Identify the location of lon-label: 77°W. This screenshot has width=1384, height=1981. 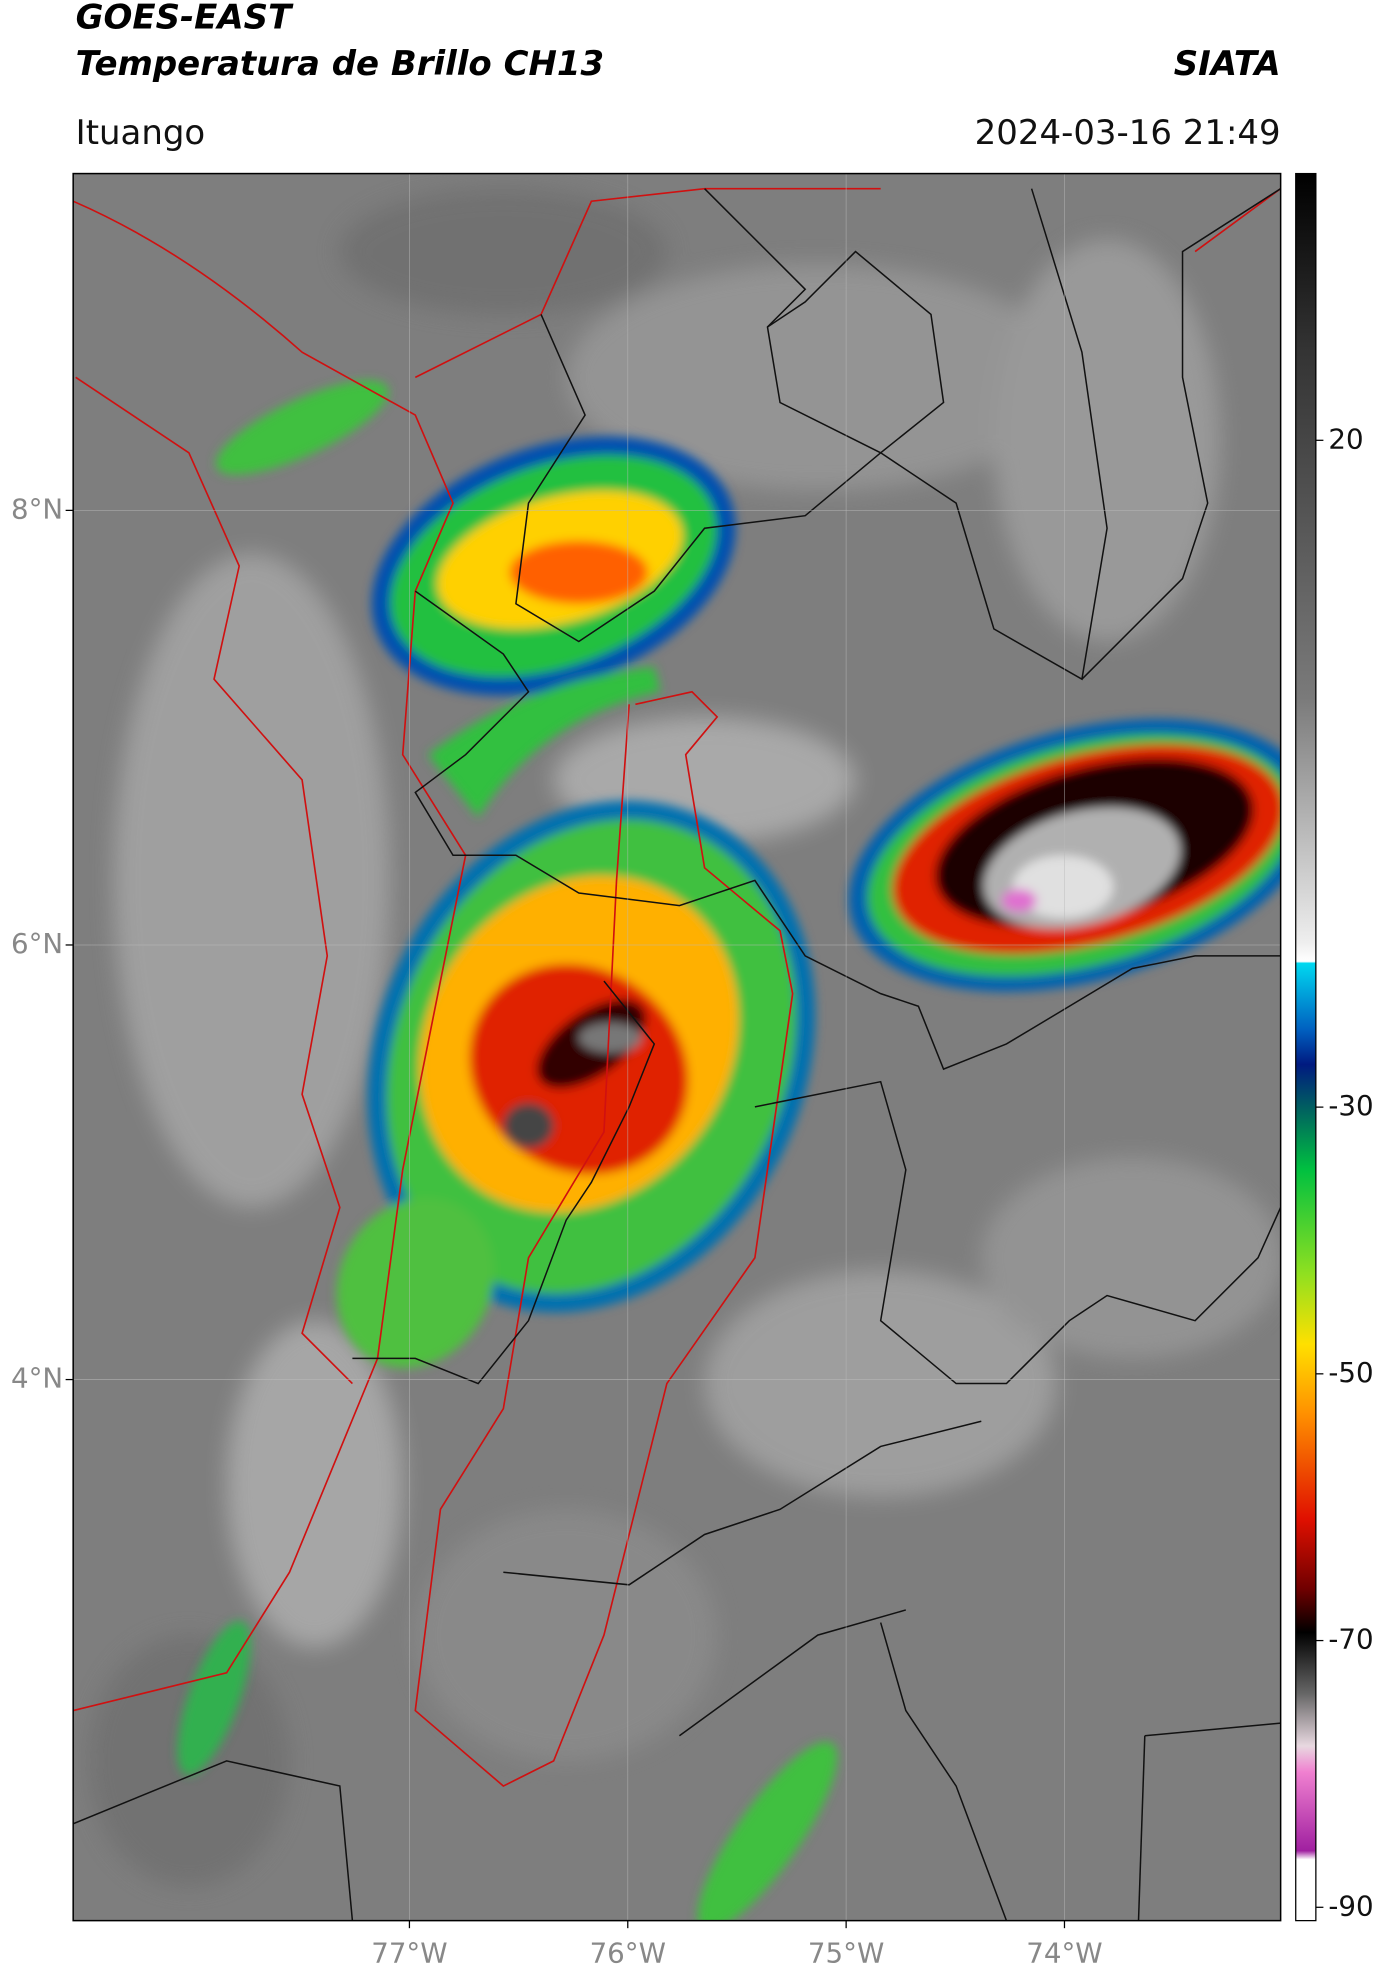
(409, 1953).